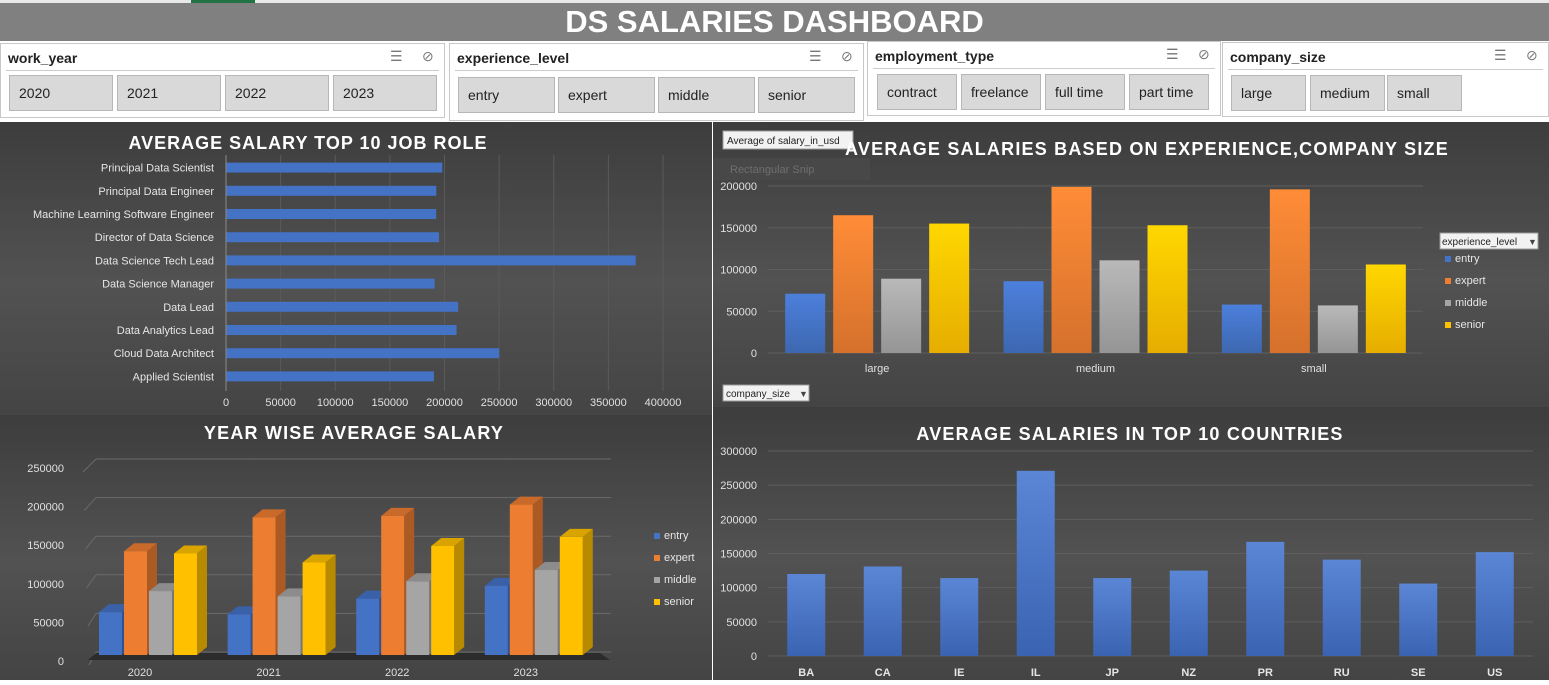 The height and width of the screenshot is (685, 1549). What do you see at coordinates (92, 620) in the screenshot?
I see `gridline-depth` at bounding box center [92, 620].